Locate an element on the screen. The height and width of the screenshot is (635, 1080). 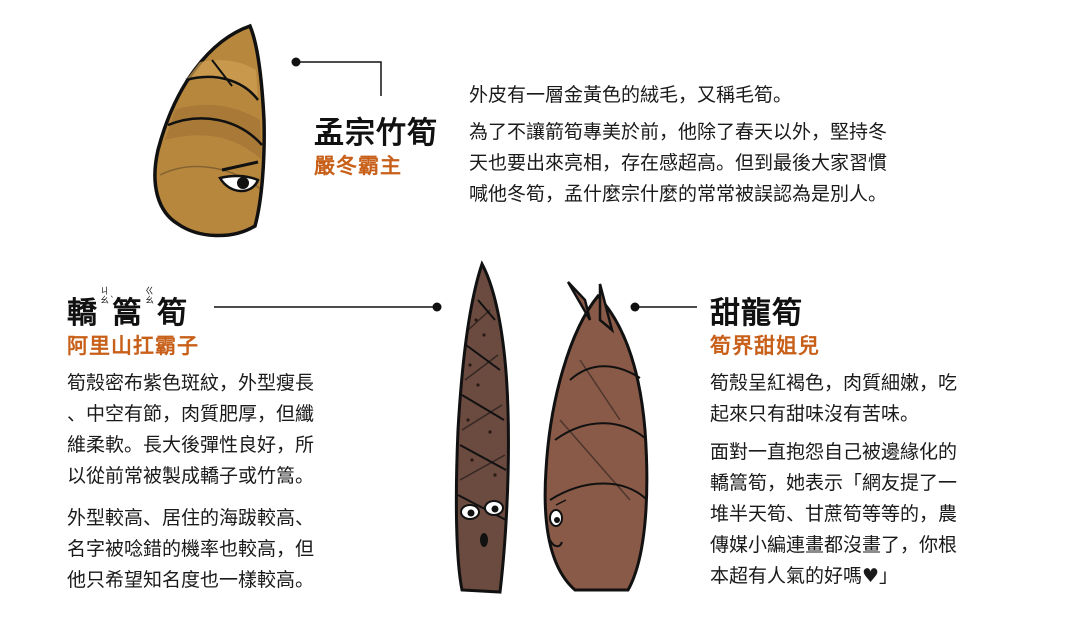
sweet-desc-line: 筍殼呈紅褐色，肉質細嫩，吃 is located at coordinates (834, 383).